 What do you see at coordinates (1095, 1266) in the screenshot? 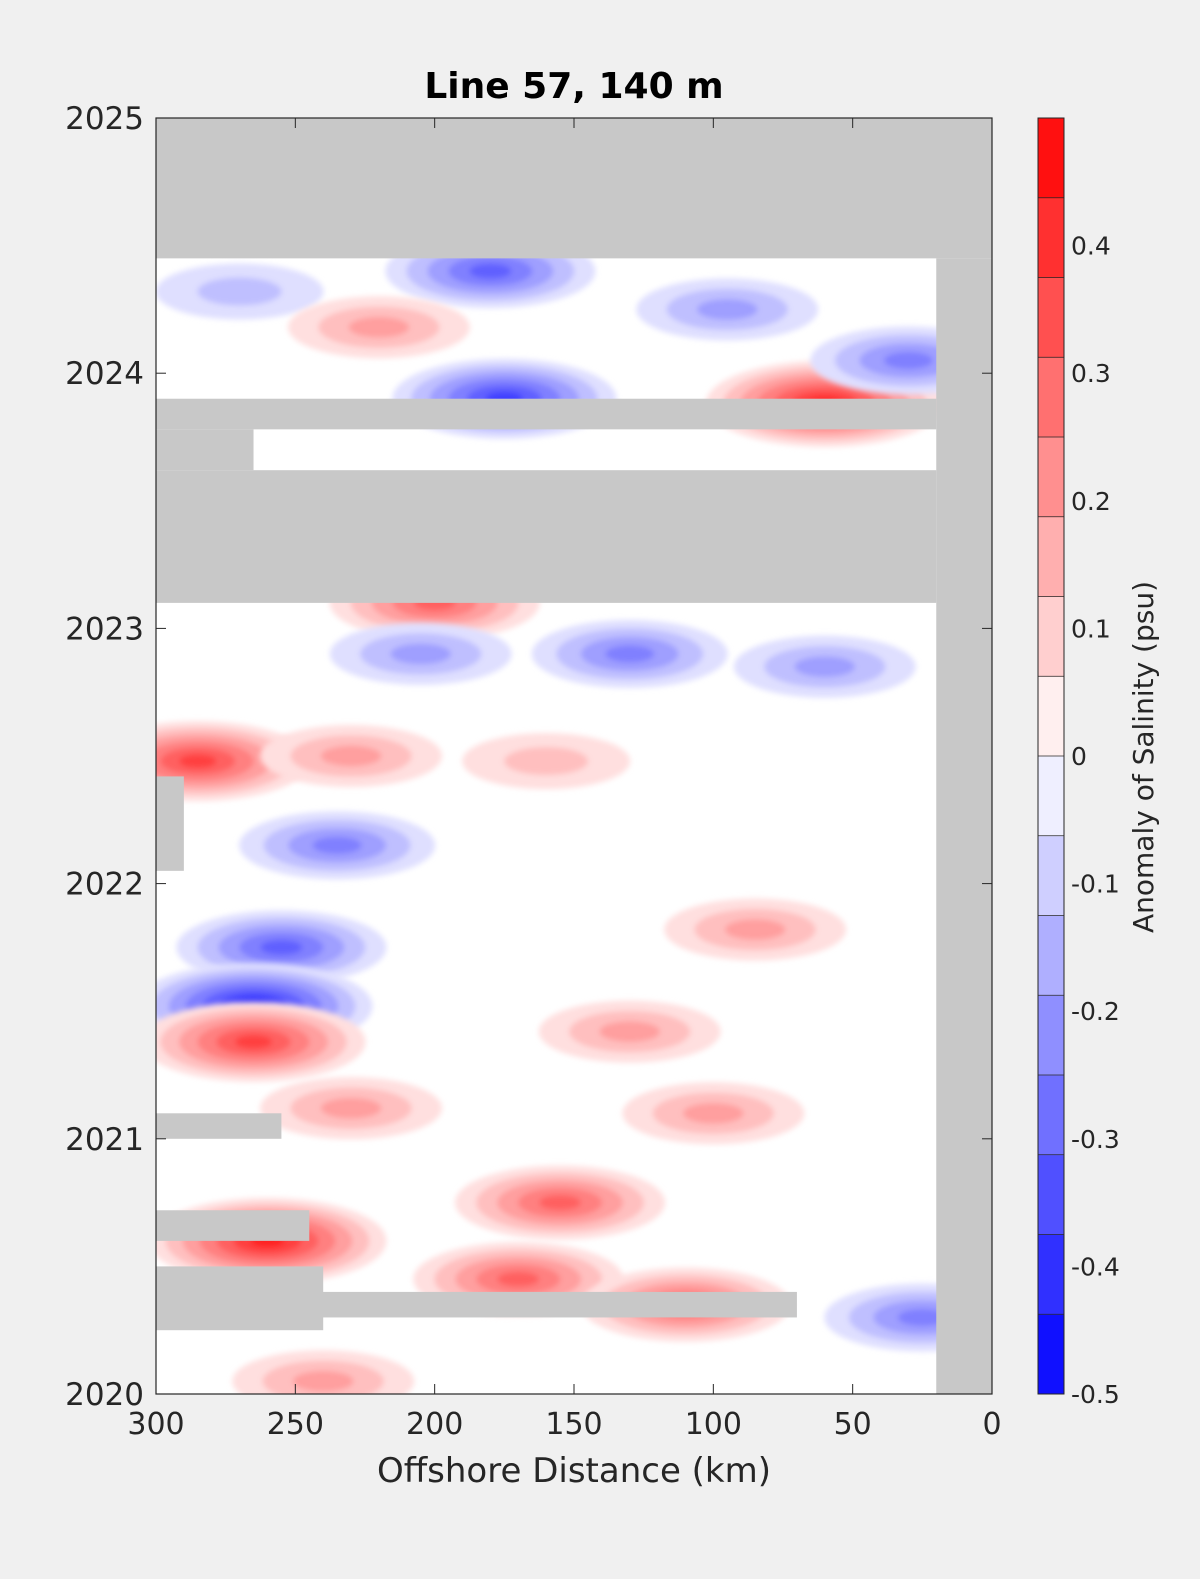
I see `colorbar-tick-label: -0.4` at bounding box center [1095, 1266].